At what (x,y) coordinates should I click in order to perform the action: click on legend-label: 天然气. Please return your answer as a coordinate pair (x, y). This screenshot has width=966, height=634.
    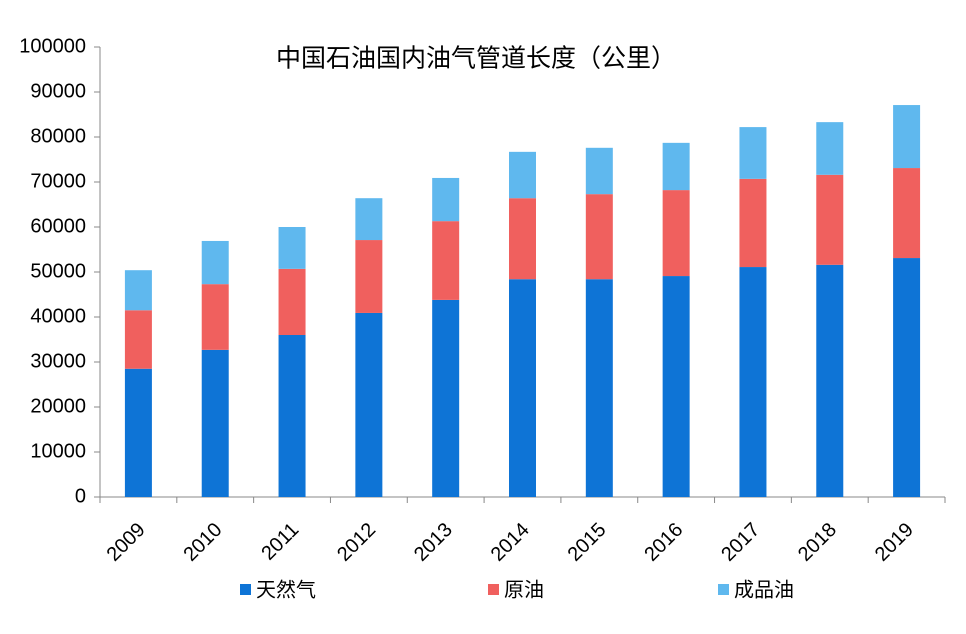
    Looking at the image, I should click on (286, 589).